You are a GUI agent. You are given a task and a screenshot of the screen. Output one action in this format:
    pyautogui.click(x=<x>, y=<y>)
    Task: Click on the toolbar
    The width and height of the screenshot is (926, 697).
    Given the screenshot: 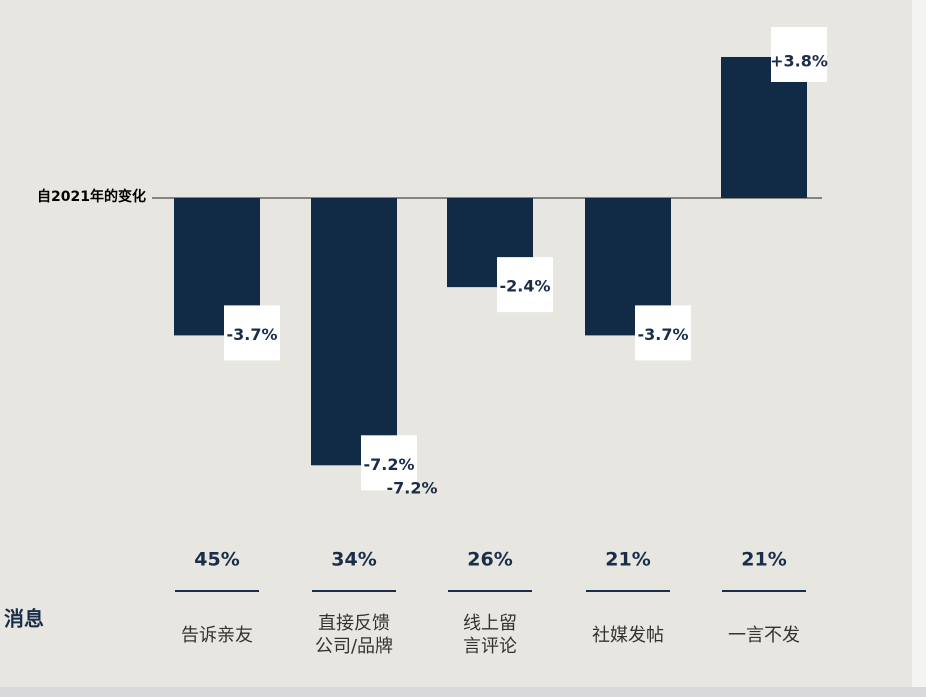 What is the action you would take?
    pyautogui.click(x=463, y=692)
    